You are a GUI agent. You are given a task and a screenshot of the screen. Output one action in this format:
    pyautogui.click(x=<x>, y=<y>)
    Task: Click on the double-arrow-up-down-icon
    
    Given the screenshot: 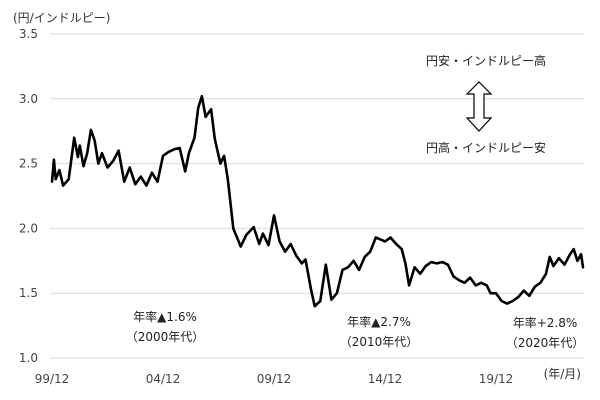 What is the action you would take?
    pyautogui.click(x=479, y=106)
    